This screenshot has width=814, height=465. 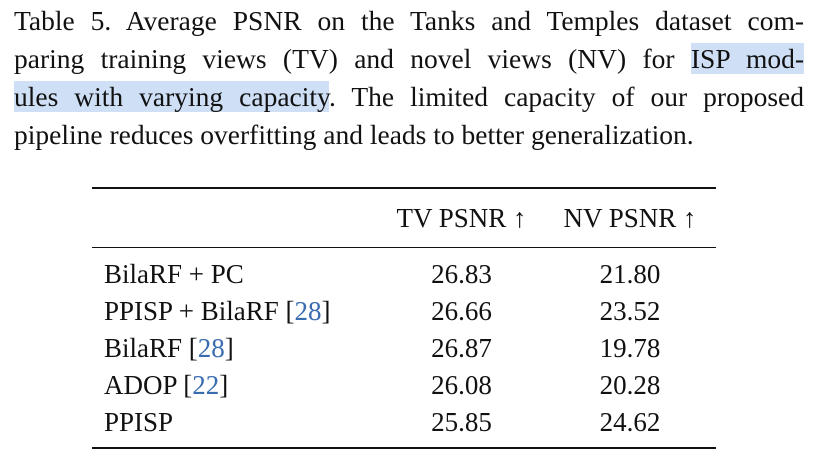 What do you see at coordinates (630, 218) in the screenshot?
I see `header-nv-psnr: NV PSNR ↑` at bounding box center [630, 218].